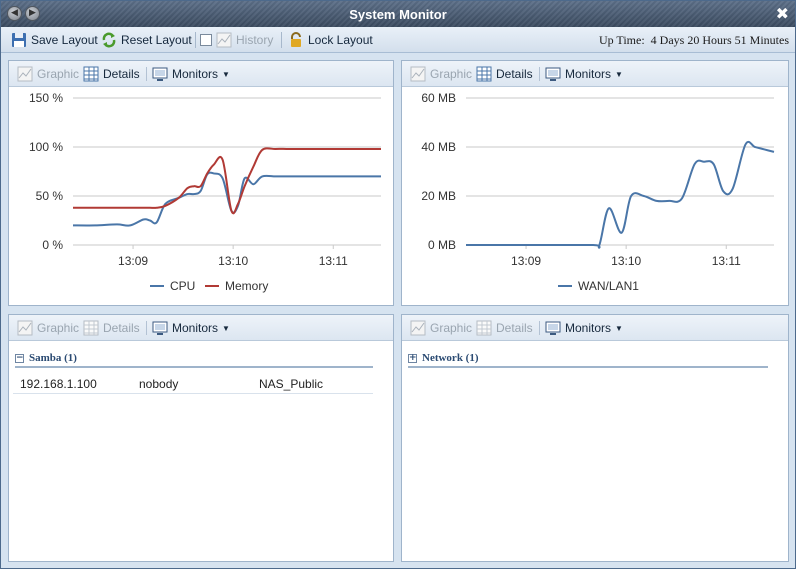 The width and height of the screenshot is (796, 569). What do you see at coordinates (588, 359) in the screenshot?
I see `network-group-header: + Network (1)` at bounding box center [588, 359].